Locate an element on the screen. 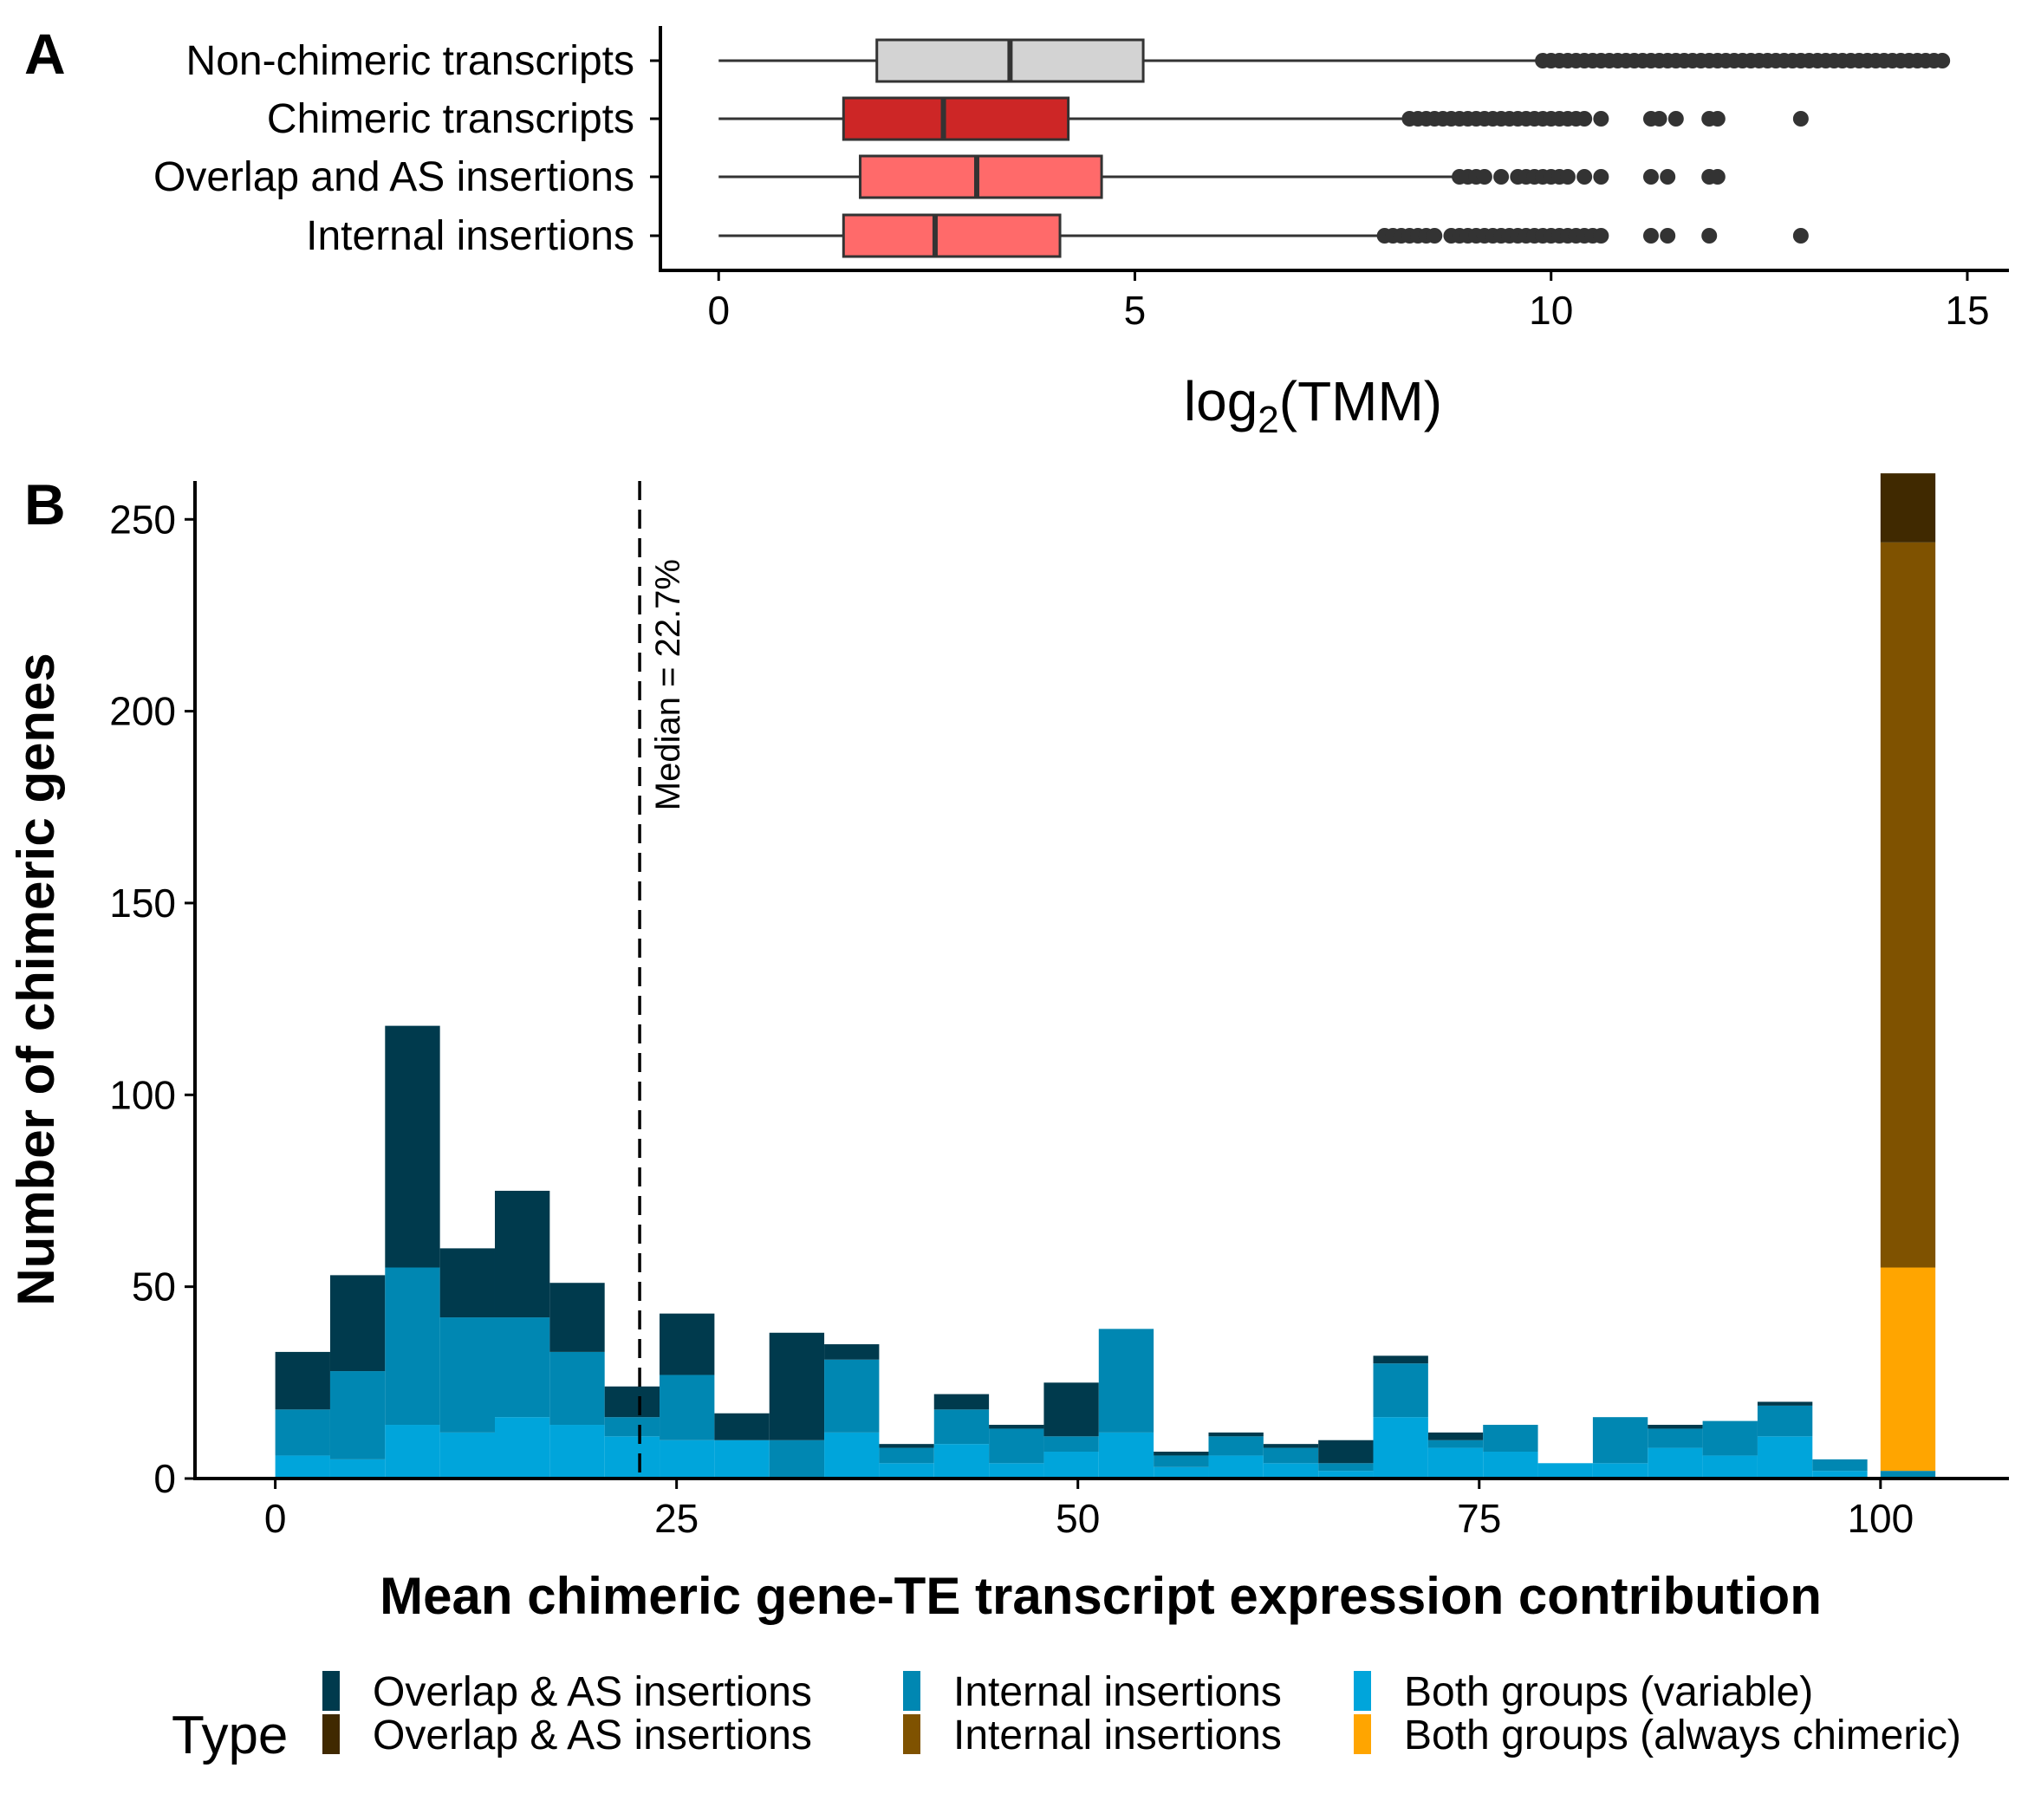 The height and width of the screenshot is (1820, 2028). y-tick-label: 50 is located at coordinates (154, 1287).